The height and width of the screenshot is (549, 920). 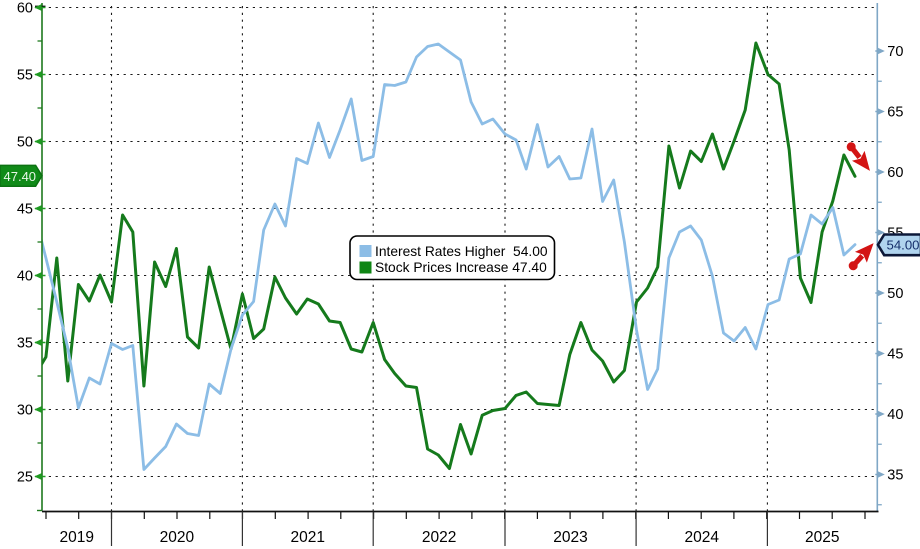 I want to click on svg-text: 2023, so click(x=570, y=537).